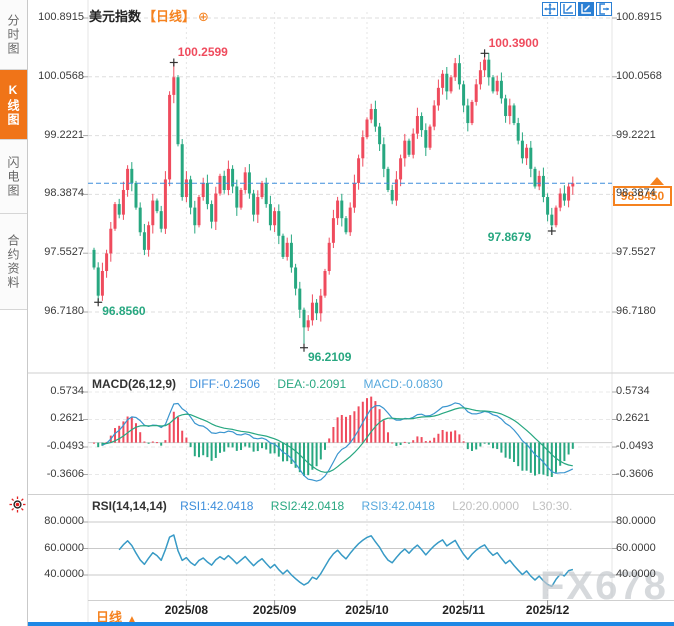 The image size is (674, 626). What do you see at coordinates (586, 9) in the screenshot?
I see `axis-zoom-in-icon` at bounding box center [586, 9].